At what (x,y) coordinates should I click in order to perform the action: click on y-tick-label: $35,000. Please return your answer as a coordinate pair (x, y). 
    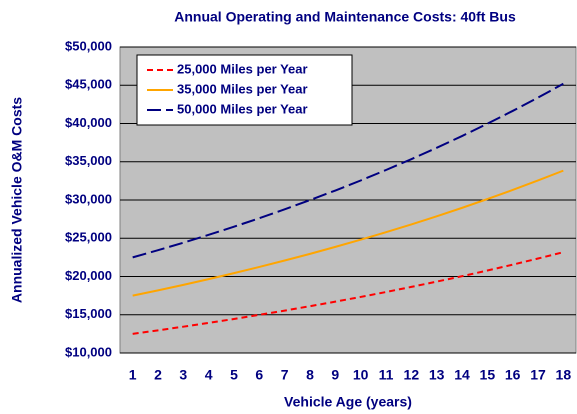
    Looking at the image, I should click on (88, 160).